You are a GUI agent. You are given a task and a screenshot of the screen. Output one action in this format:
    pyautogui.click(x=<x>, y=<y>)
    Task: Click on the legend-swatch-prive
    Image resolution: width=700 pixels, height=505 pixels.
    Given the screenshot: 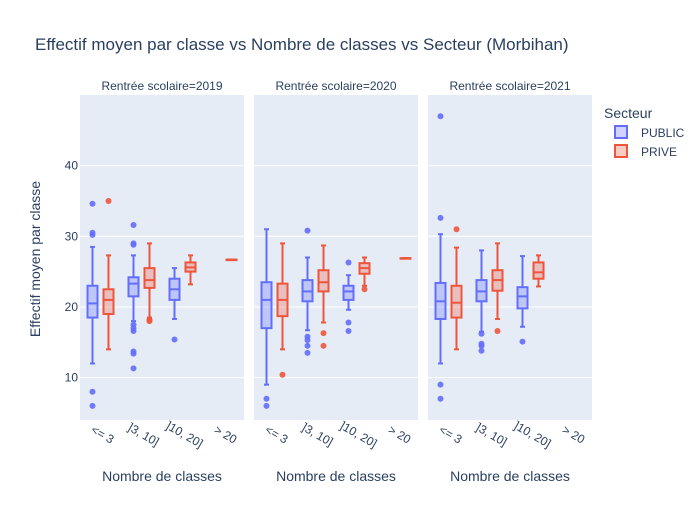 What is the action you would take?
    pyautogui.click(x=621, y=151)
    